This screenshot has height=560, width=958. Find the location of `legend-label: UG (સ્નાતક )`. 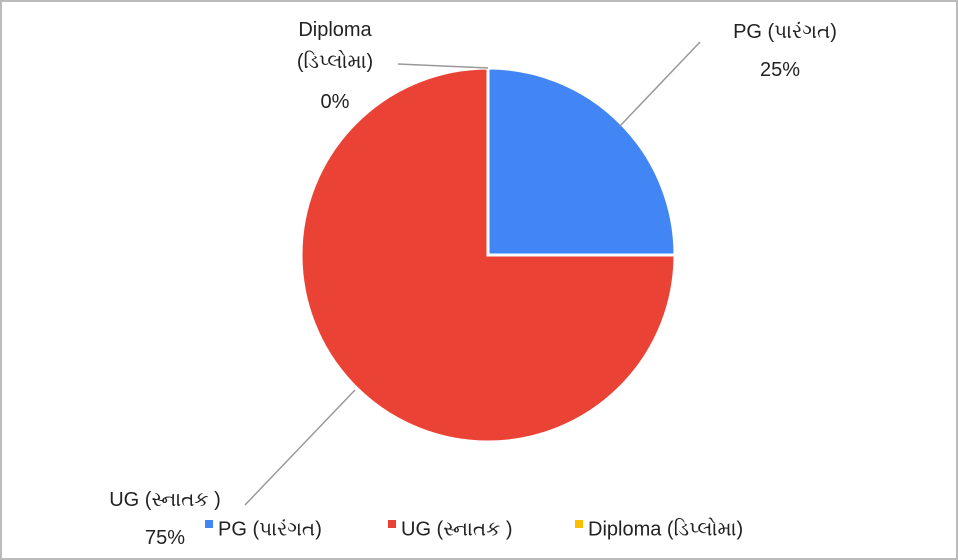

legend-label: UG (સ્નાતક ) is located at coordinates (457, 529).